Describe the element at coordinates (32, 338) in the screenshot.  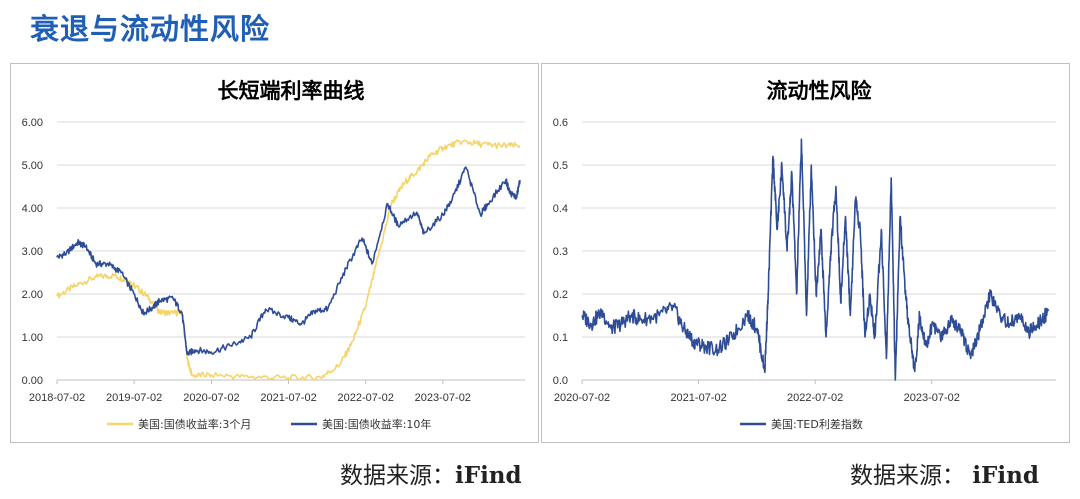
I see `y-tick-label: 1.00` at that location.